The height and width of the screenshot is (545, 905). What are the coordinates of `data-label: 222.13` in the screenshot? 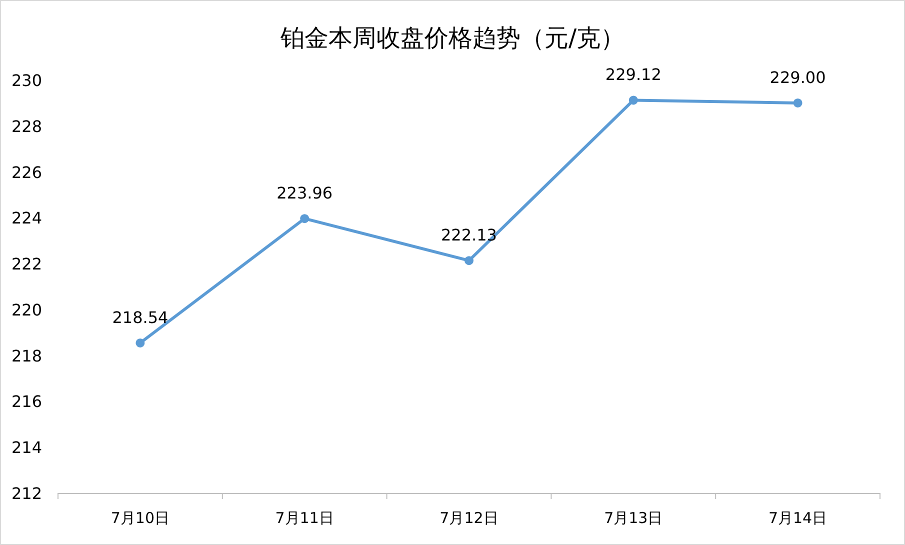 It's located at (469, 235).